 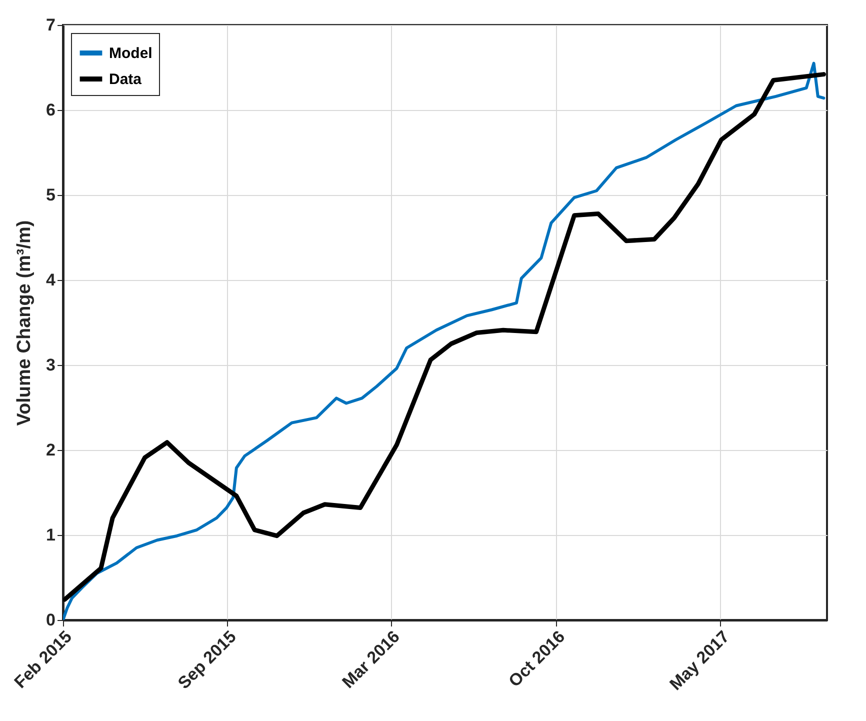 I want to click on y-tick-label: 6, so click(x=51, y=110).